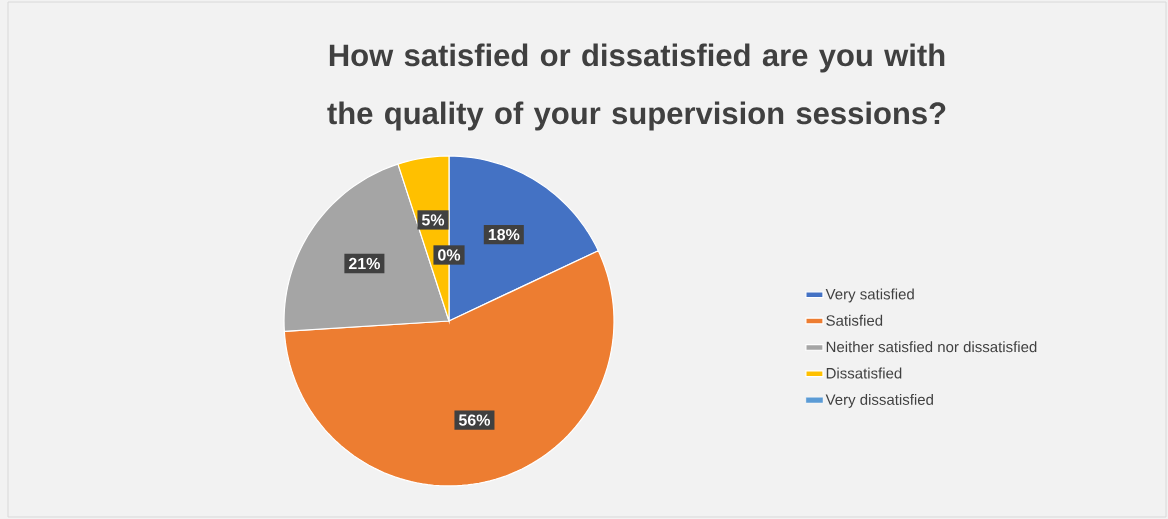 The image size is (1168, 519). I want to click on legend-label: Dissatisfied, so click(864, 373).